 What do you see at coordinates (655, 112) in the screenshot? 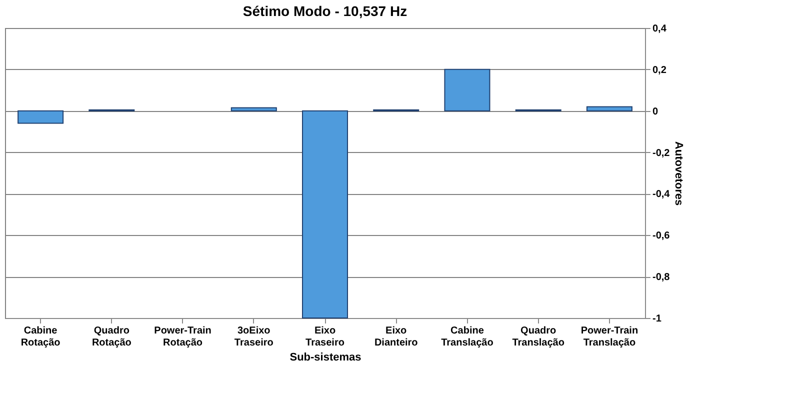
I see `y-tick-label: 0` at bounding box center [655, 112].